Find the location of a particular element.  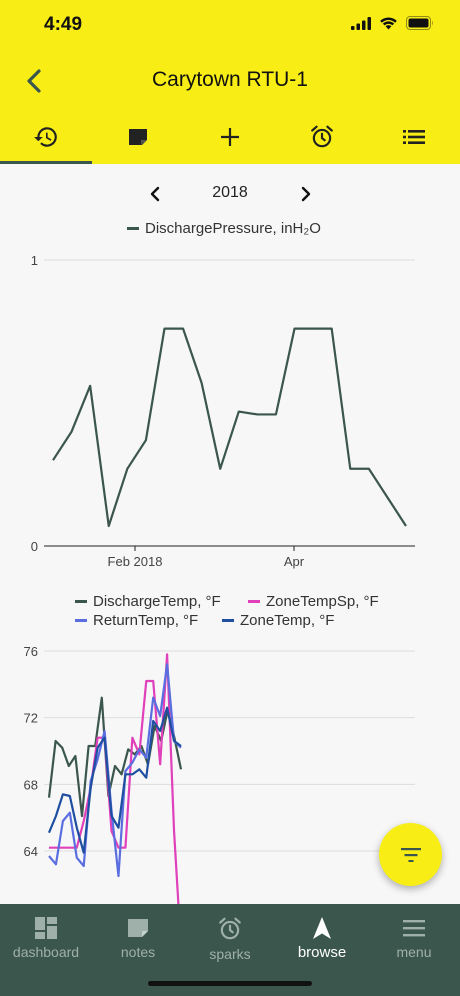

page-title: Carytown RTU-1 is located at coordinates (230, 79).